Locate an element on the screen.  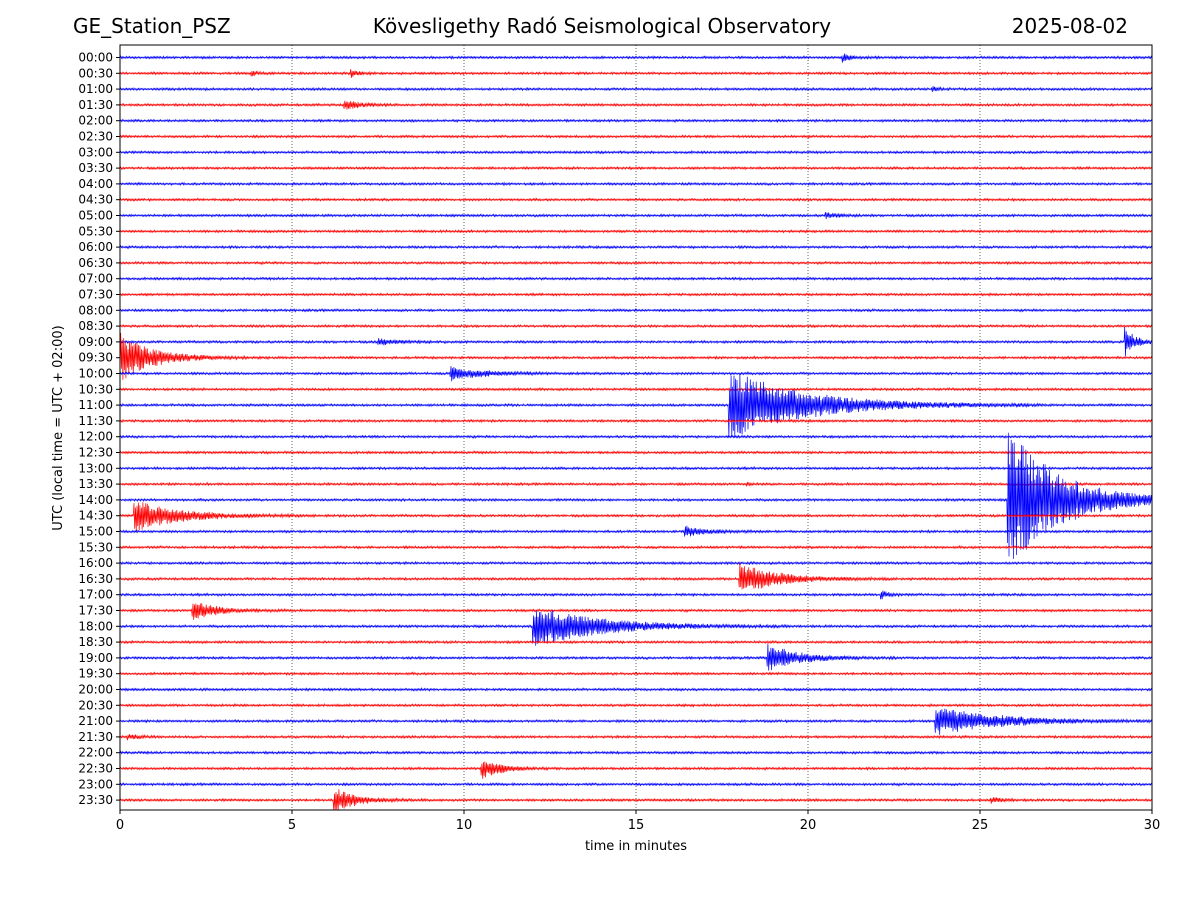
y-tick-label: 22:00 is located at coordinates (95, 753).